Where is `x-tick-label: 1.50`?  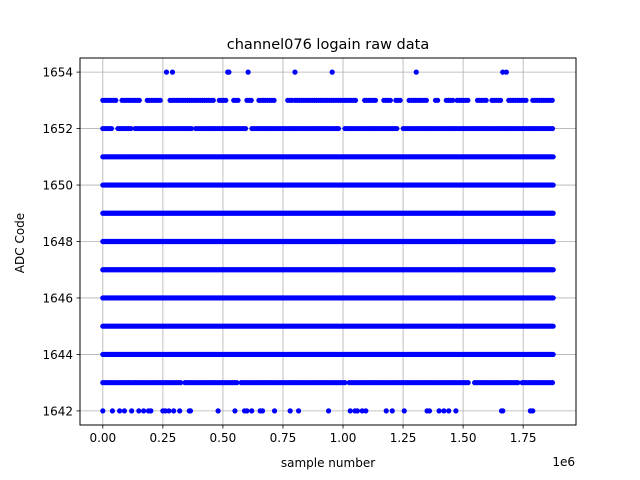 x-tick-label: 1.50 is located at coordinates (463, 438).